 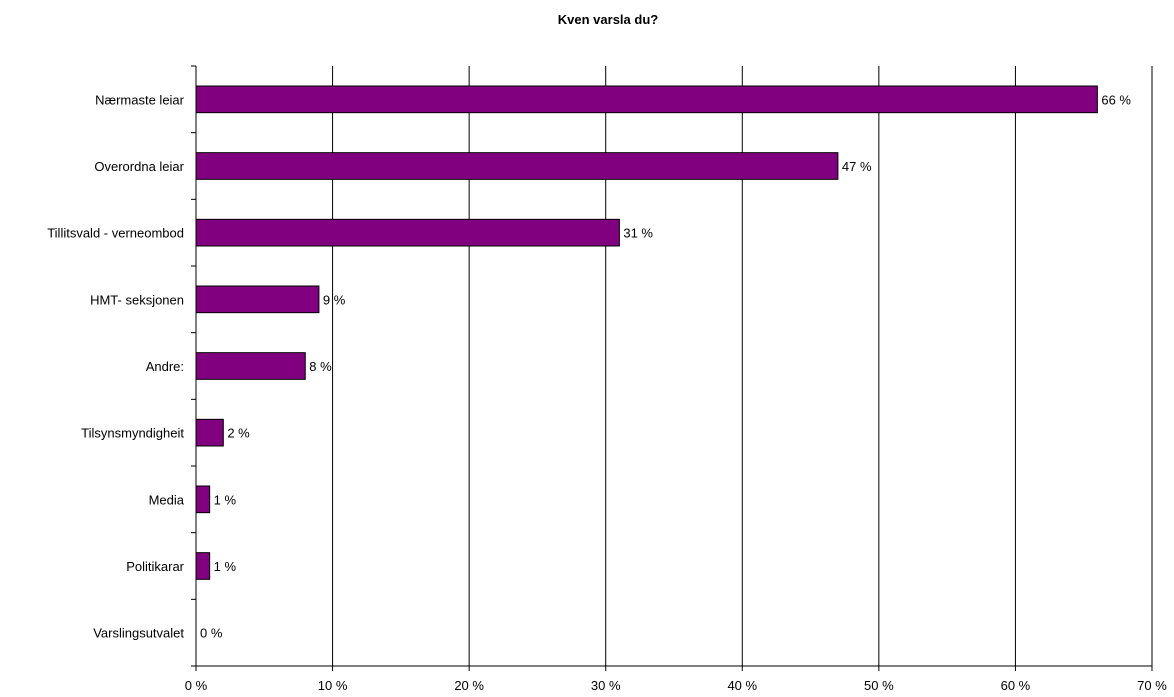 What do you see at coordinates (165, 366) in the screenshot?
I see `category-label: Andre:` at bounding box center [165, 366].